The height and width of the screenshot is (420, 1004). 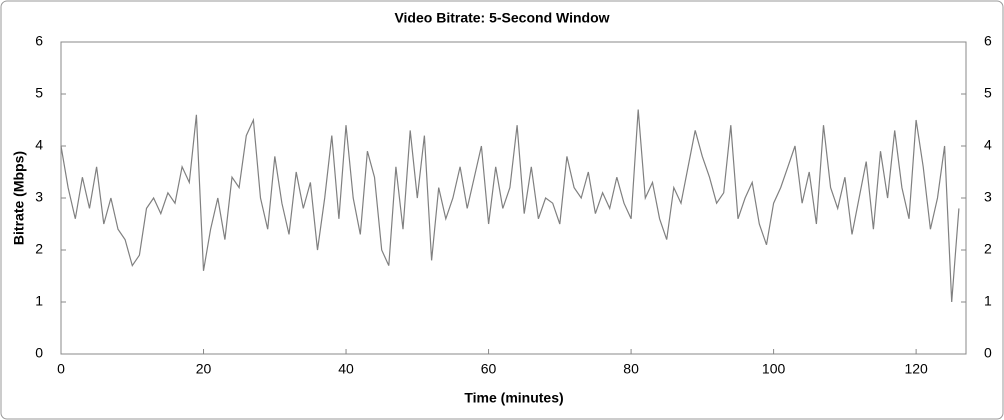 What do you see at coordinates (988, 197) in the screenshot?
I see `y2-tick-label: 3` at bounding box center [988, 197].